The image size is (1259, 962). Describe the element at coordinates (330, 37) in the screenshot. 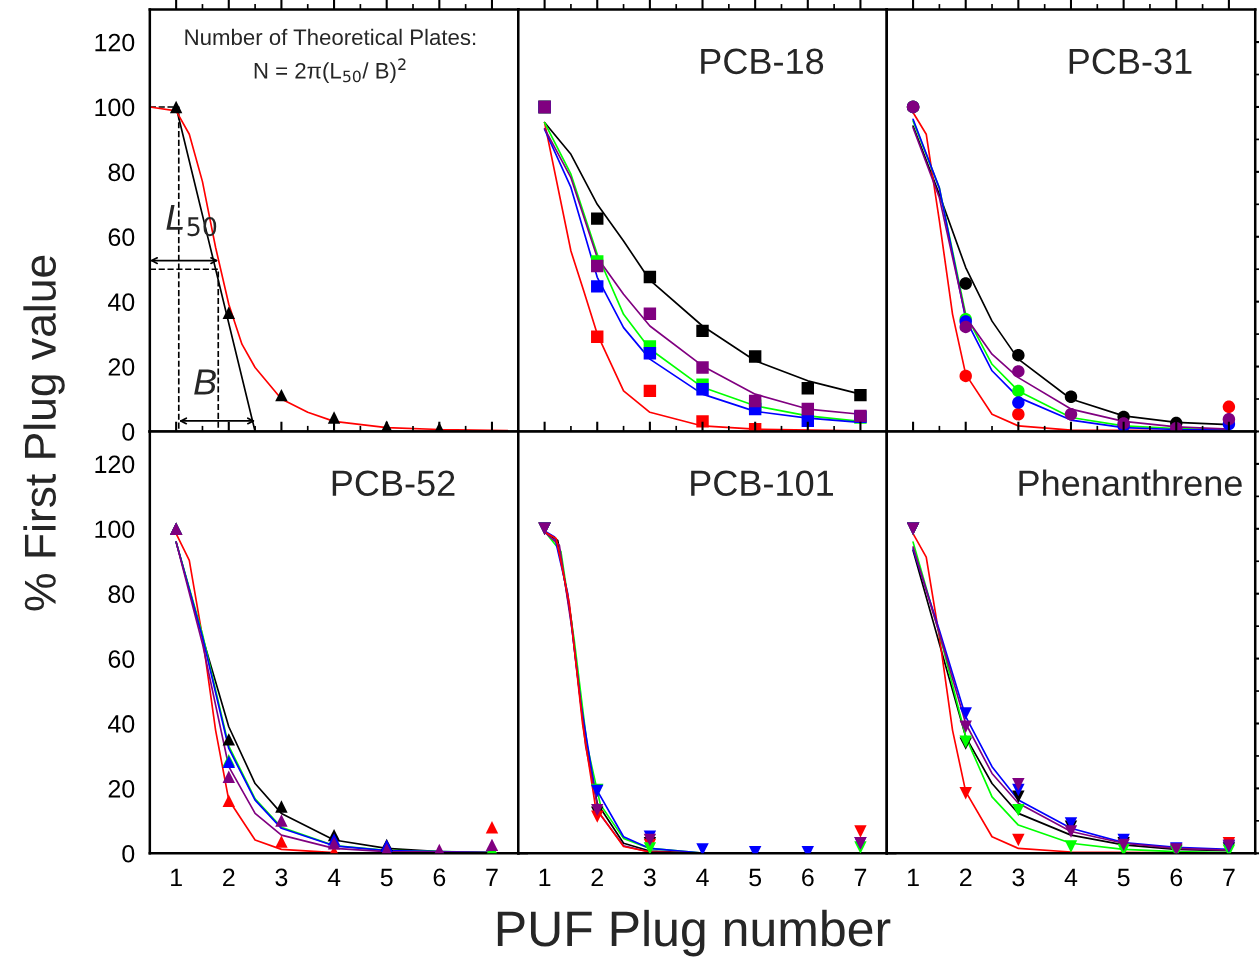

I see `annotation: Number of Theoretical Plates:` at that location.